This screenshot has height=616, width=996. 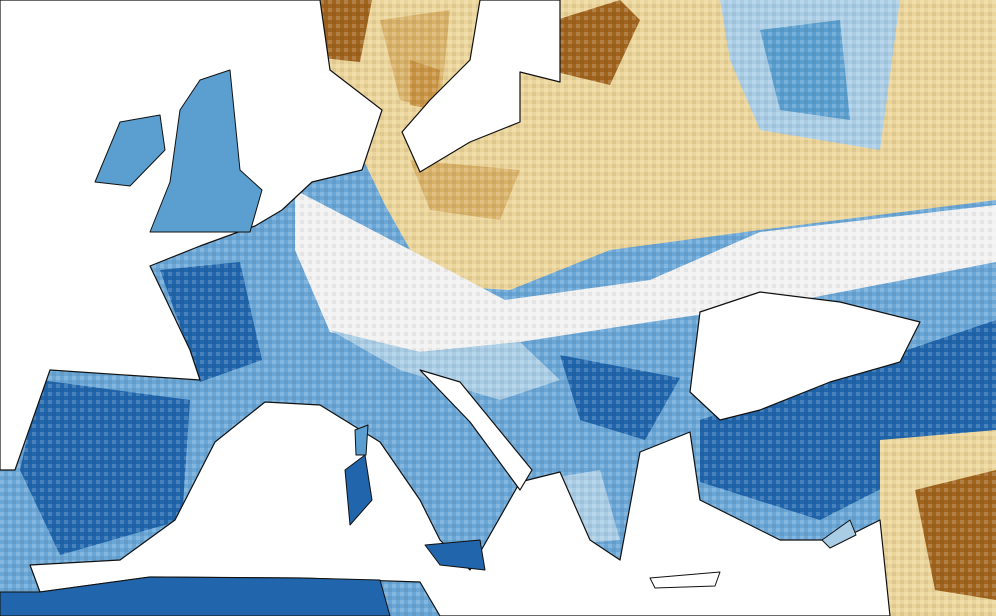 What do you see at coordinates (455, 555) in the screenshot?
I see `sicily` at bounding box center [455, 555].